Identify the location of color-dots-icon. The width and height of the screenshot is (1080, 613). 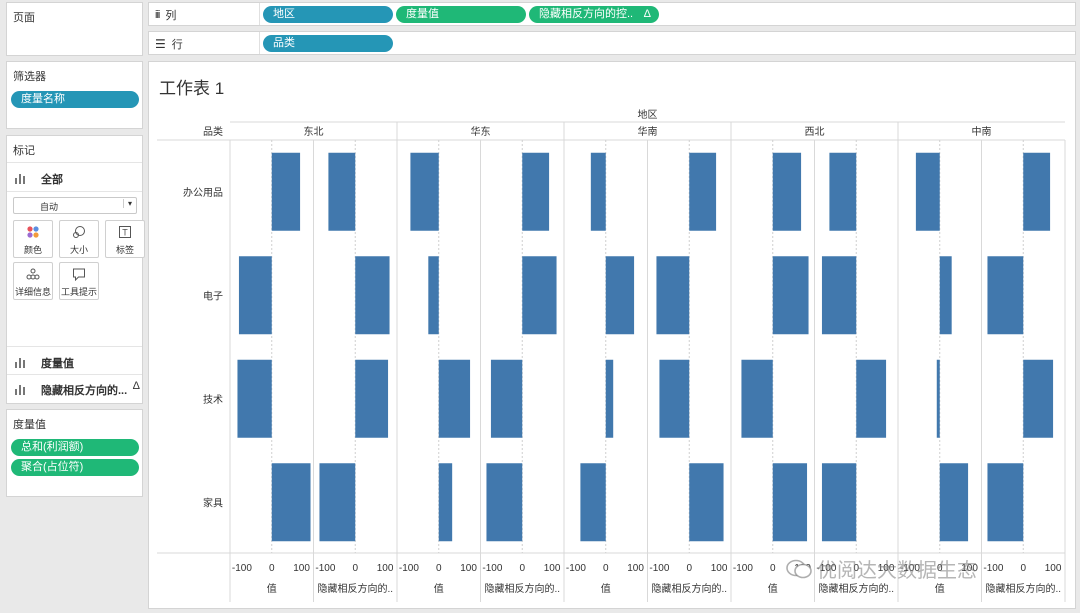
(33, 234).